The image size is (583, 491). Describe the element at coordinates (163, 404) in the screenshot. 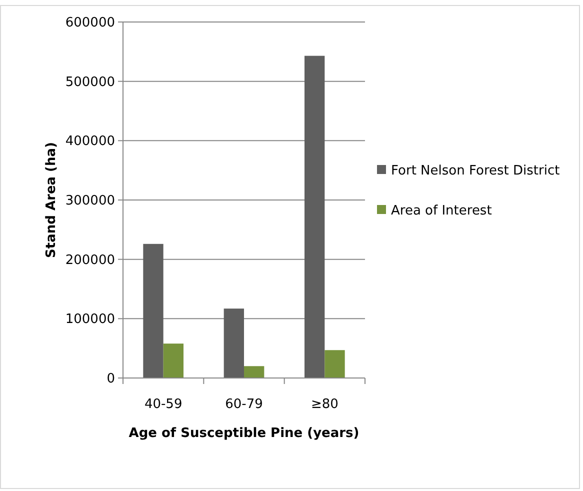

I see `x-tick-label: 40-59` at that location.